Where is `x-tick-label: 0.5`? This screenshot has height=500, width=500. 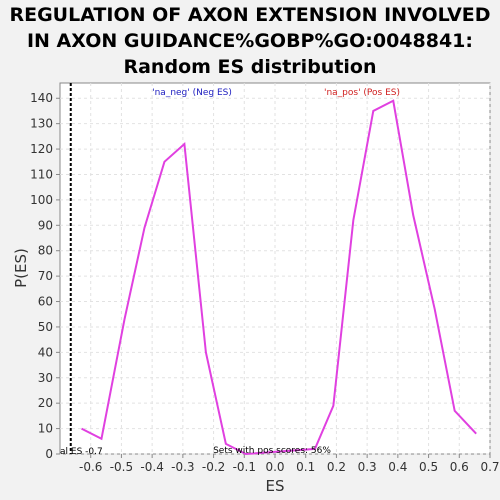
x-tick-label: 0.5 is located at coordinates (428, 467).